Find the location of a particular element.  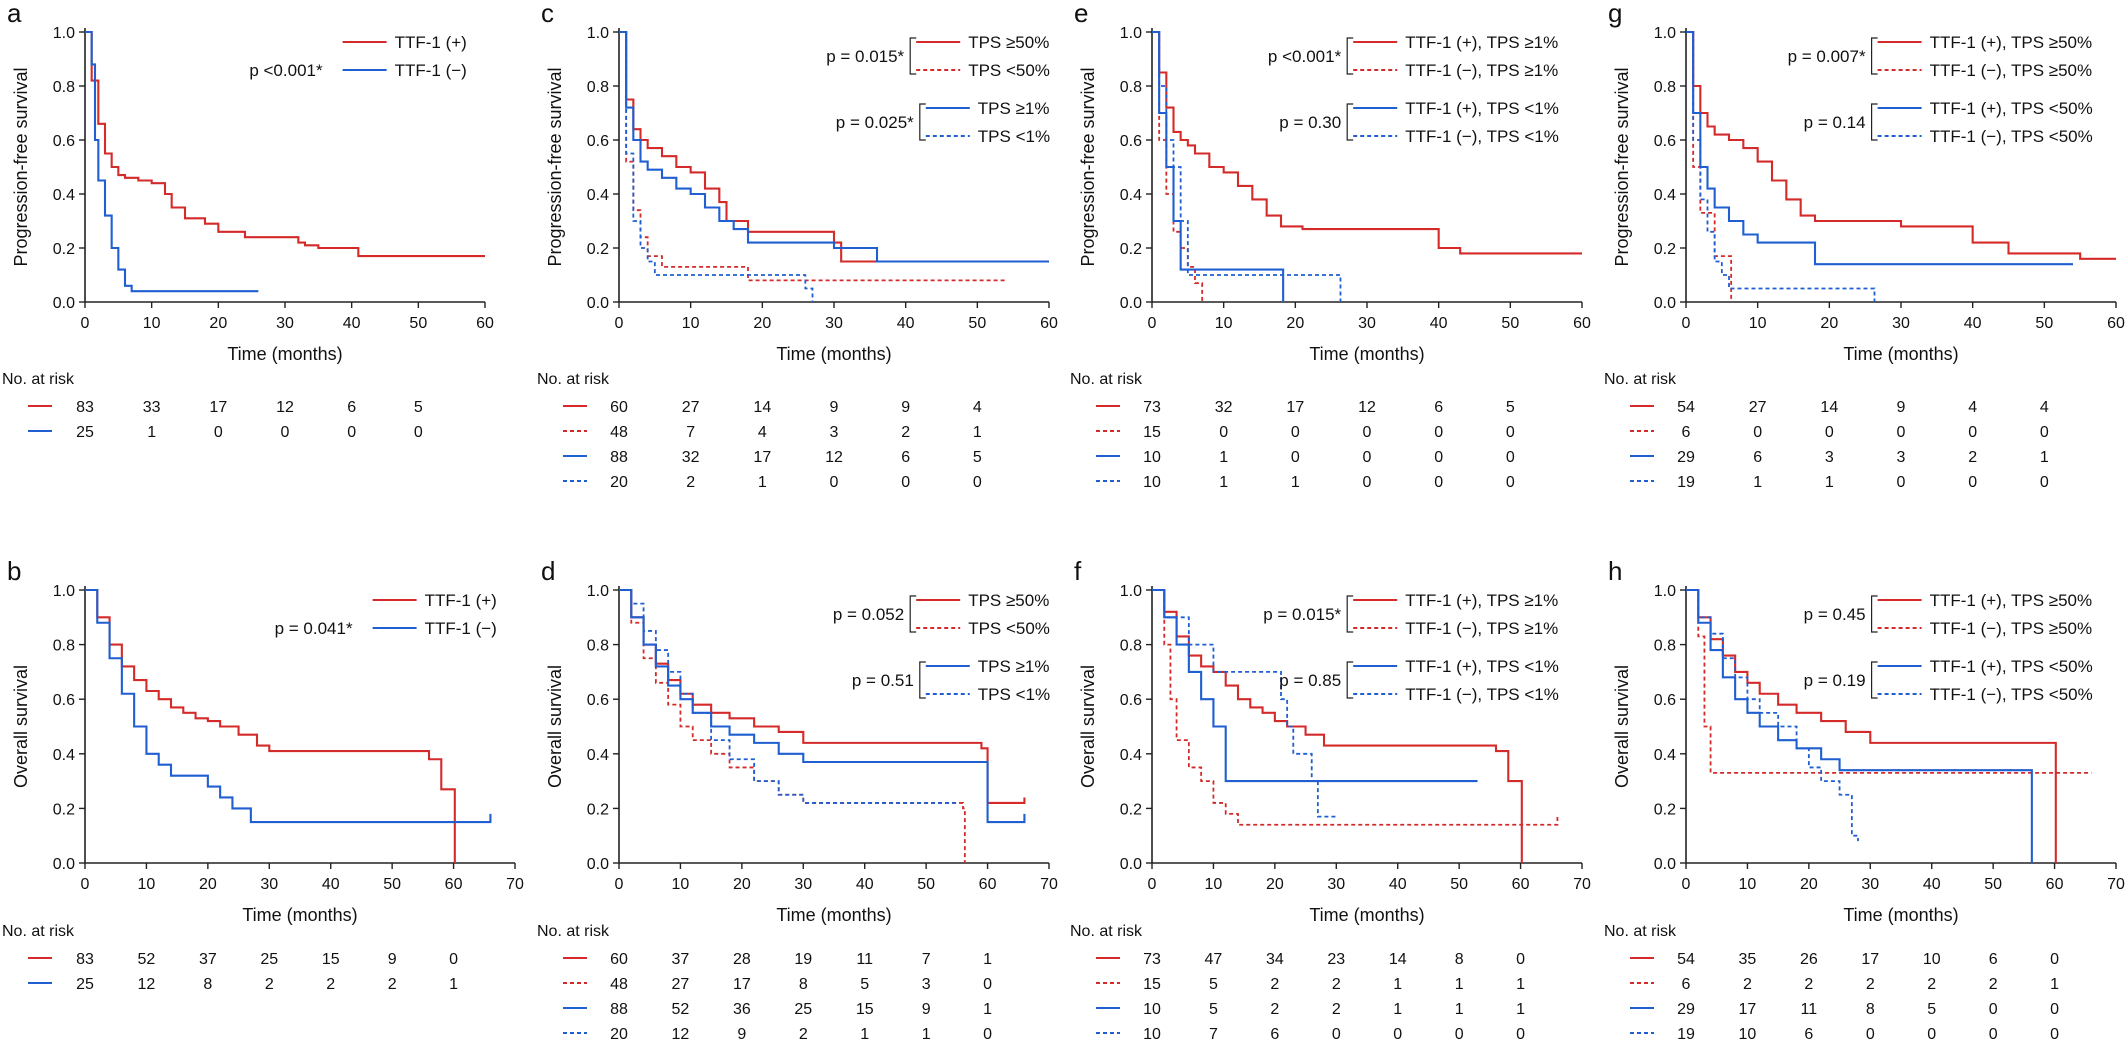

risk-count: 32 is located at coordinates (691, 457).